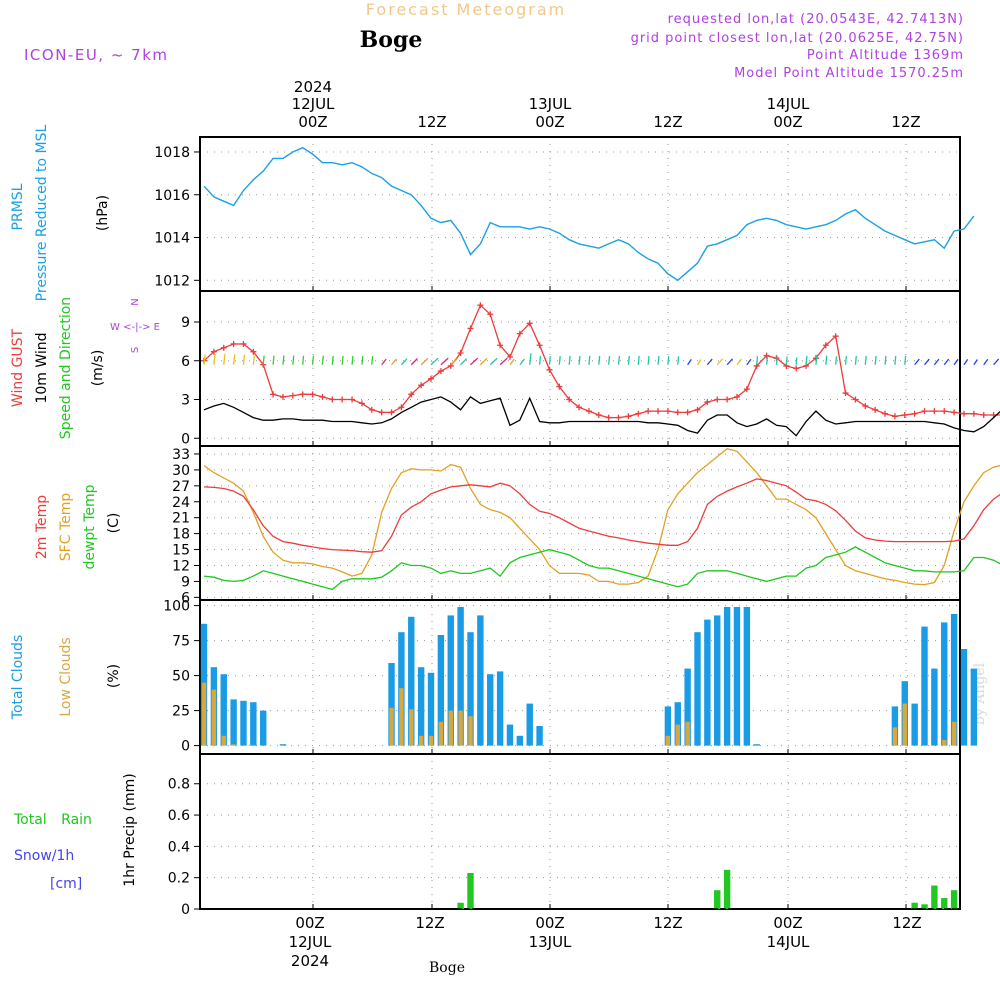 This screenshot has width=1000, height=1000. Describe the element at coordinates (788, 942) in the screenshot. I see `bottom-date-14jul: 14JUL` at that location.